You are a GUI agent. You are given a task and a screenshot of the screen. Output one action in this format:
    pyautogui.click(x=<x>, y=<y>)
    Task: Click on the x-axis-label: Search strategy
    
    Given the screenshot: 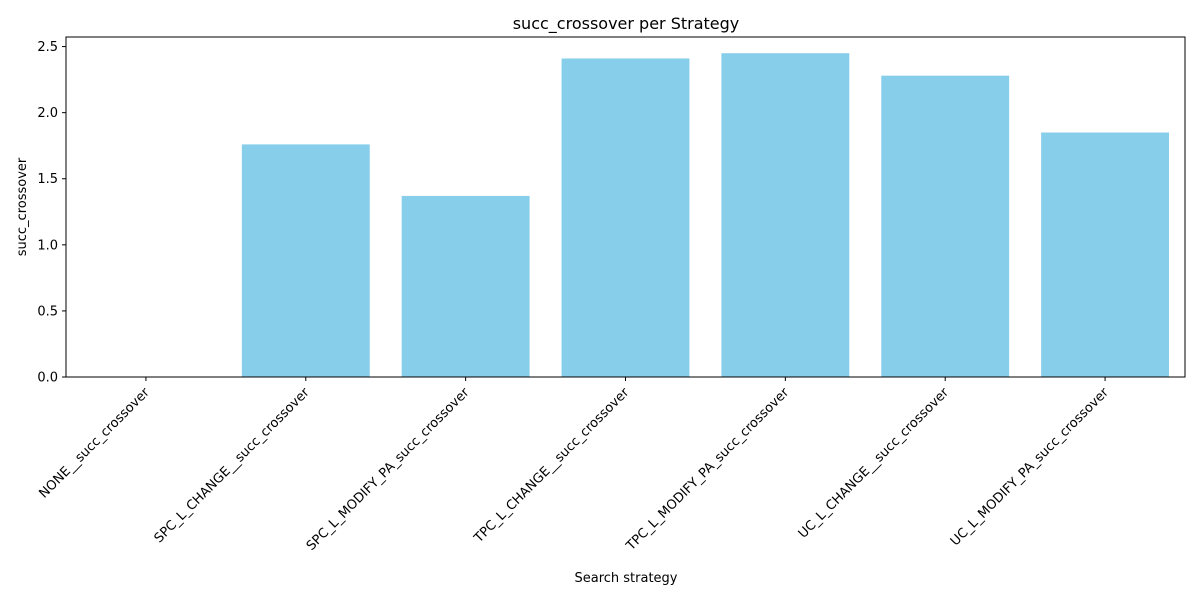 What is the action you would take?
    pyautogui.click(x=625, y=578)
    